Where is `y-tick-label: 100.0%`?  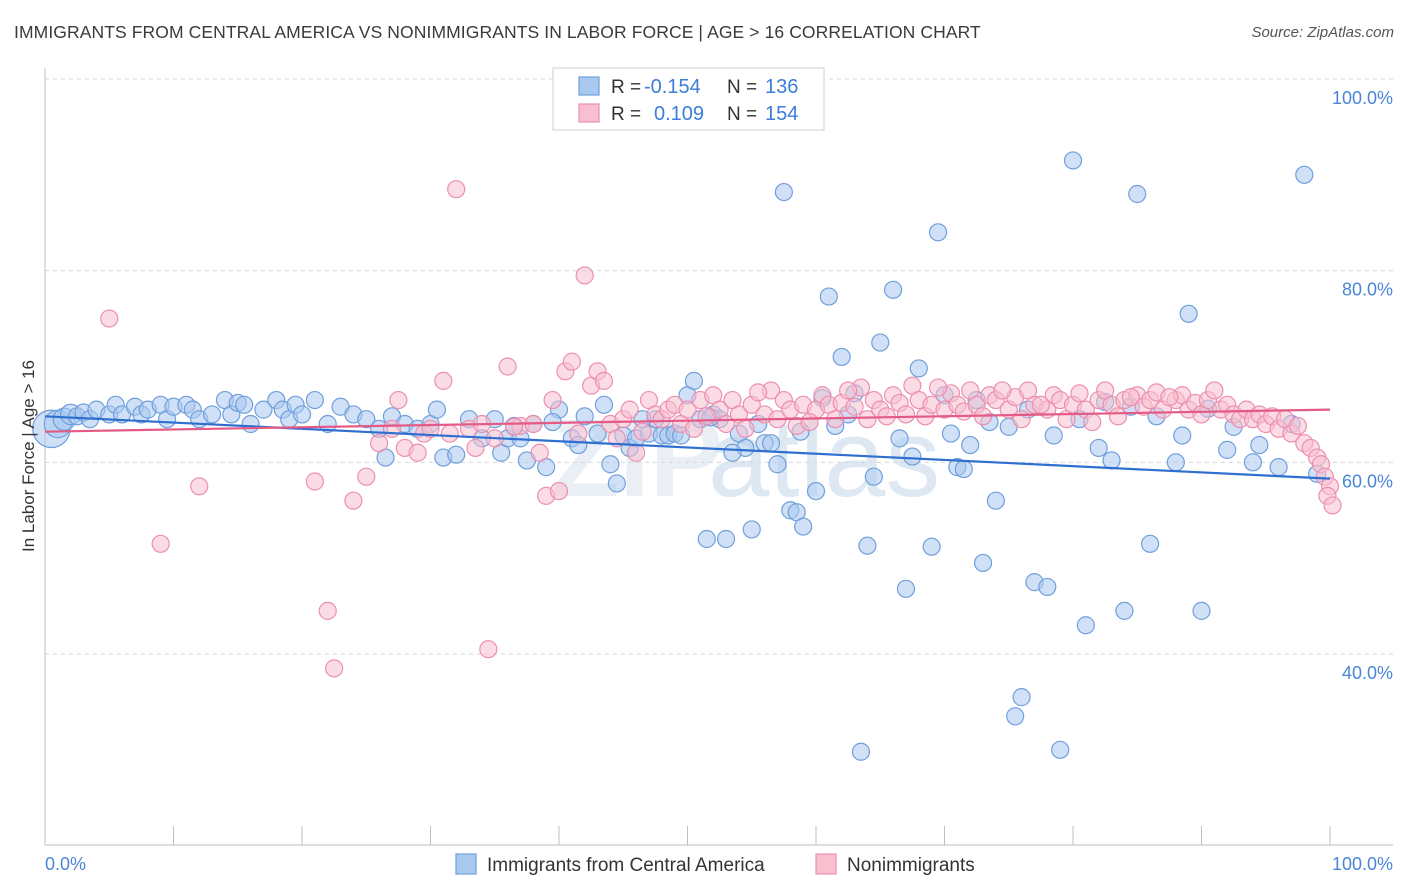
y-tick-label: 100.0% is located at coordinates (1362, 98).